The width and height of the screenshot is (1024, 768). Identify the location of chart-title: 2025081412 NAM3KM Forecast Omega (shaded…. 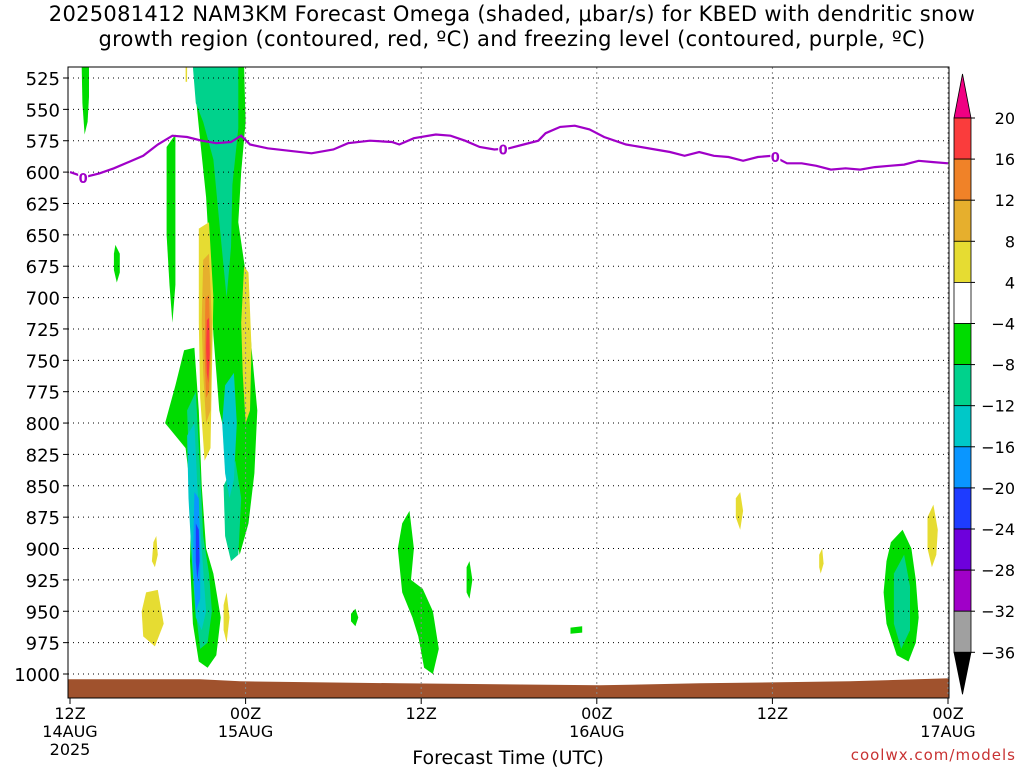
(512, 27).